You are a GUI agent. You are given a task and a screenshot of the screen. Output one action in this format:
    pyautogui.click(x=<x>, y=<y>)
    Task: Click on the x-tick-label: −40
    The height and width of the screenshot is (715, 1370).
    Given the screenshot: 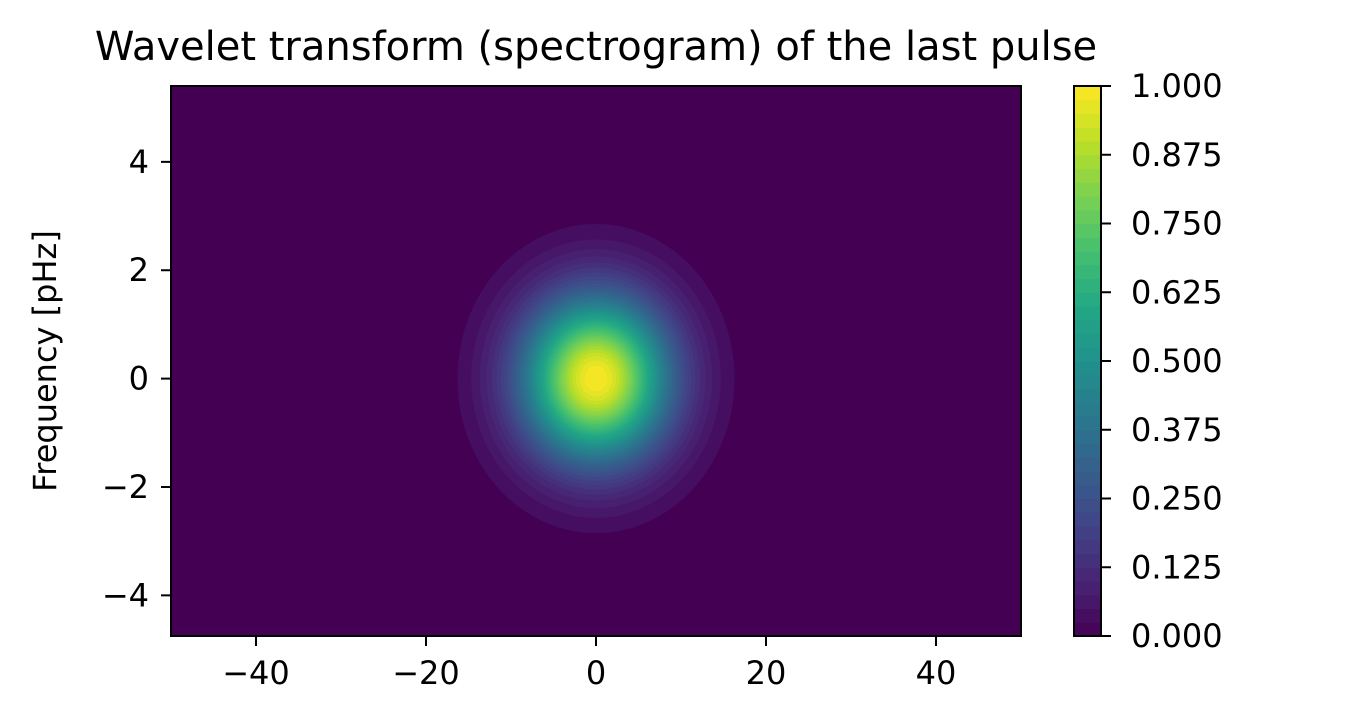 What is the action you would take?
    pyautogui.click(x=256, y=673)
    